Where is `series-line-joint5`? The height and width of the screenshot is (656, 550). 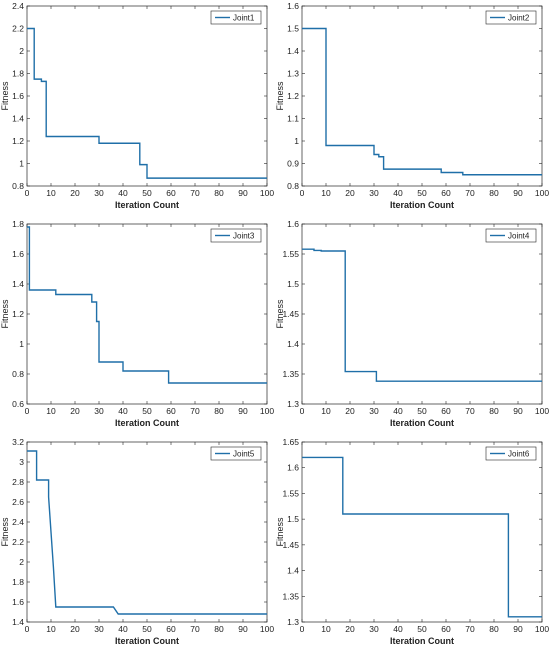
series-line-joint5 is located at coordinates (147, 532).